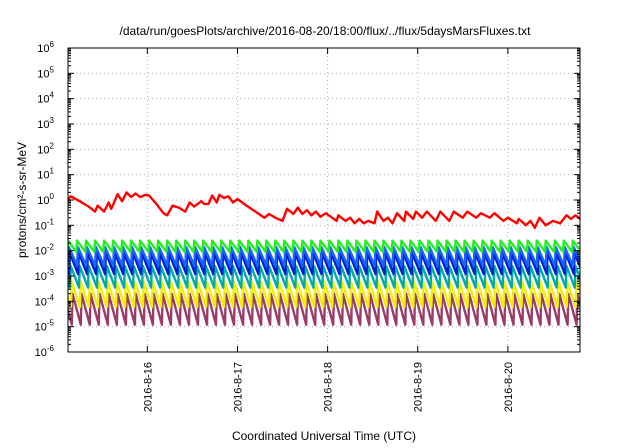 The height and width of the screenshot is (448, 640). I want to click on x-tick-label: 2016-8-19, so click(419, 387).